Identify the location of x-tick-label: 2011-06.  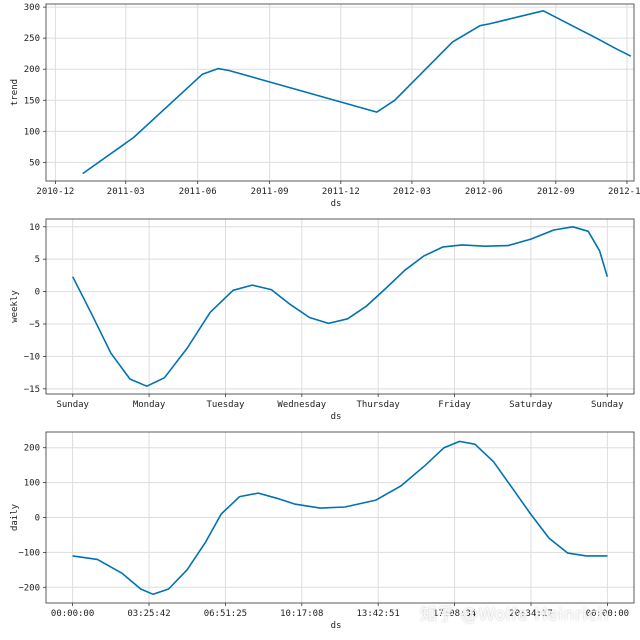
(198, 192).